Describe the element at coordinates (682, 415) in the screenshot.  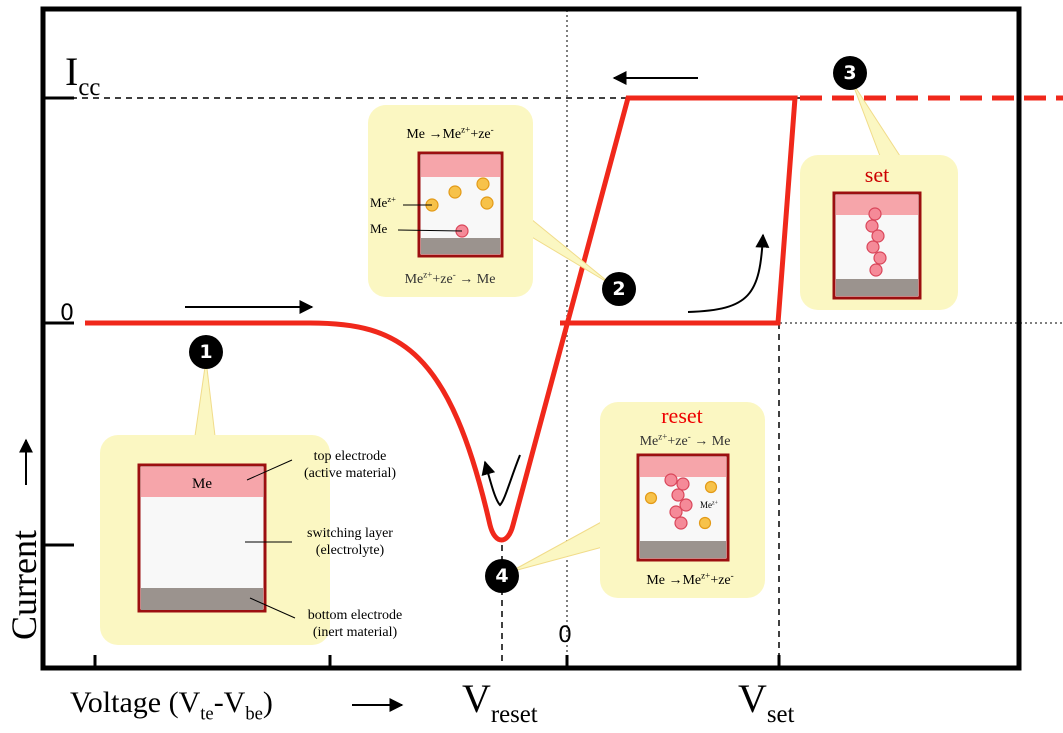
I see `step-title: reset` at that location.